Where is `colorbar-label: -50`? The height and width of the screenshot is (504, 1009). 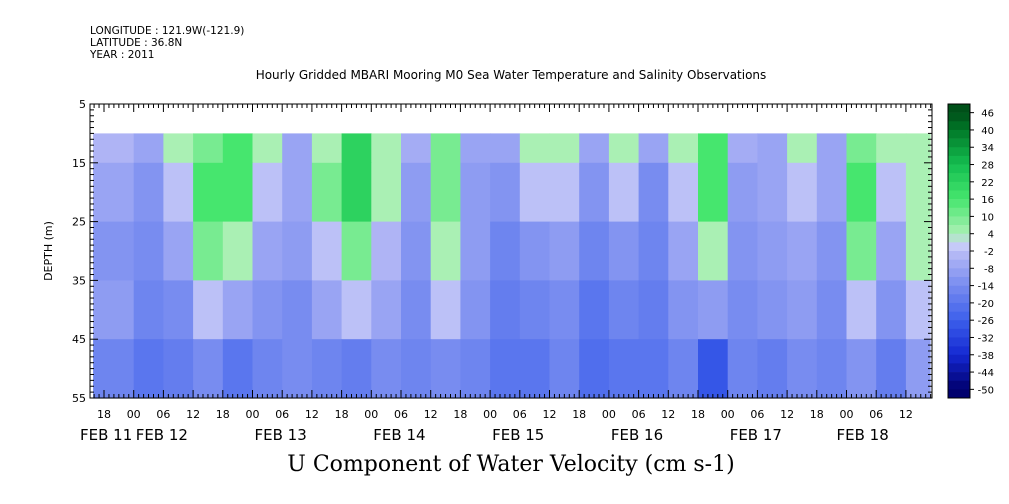 colorbar-label: -50 is located at coordinates (986, 390).